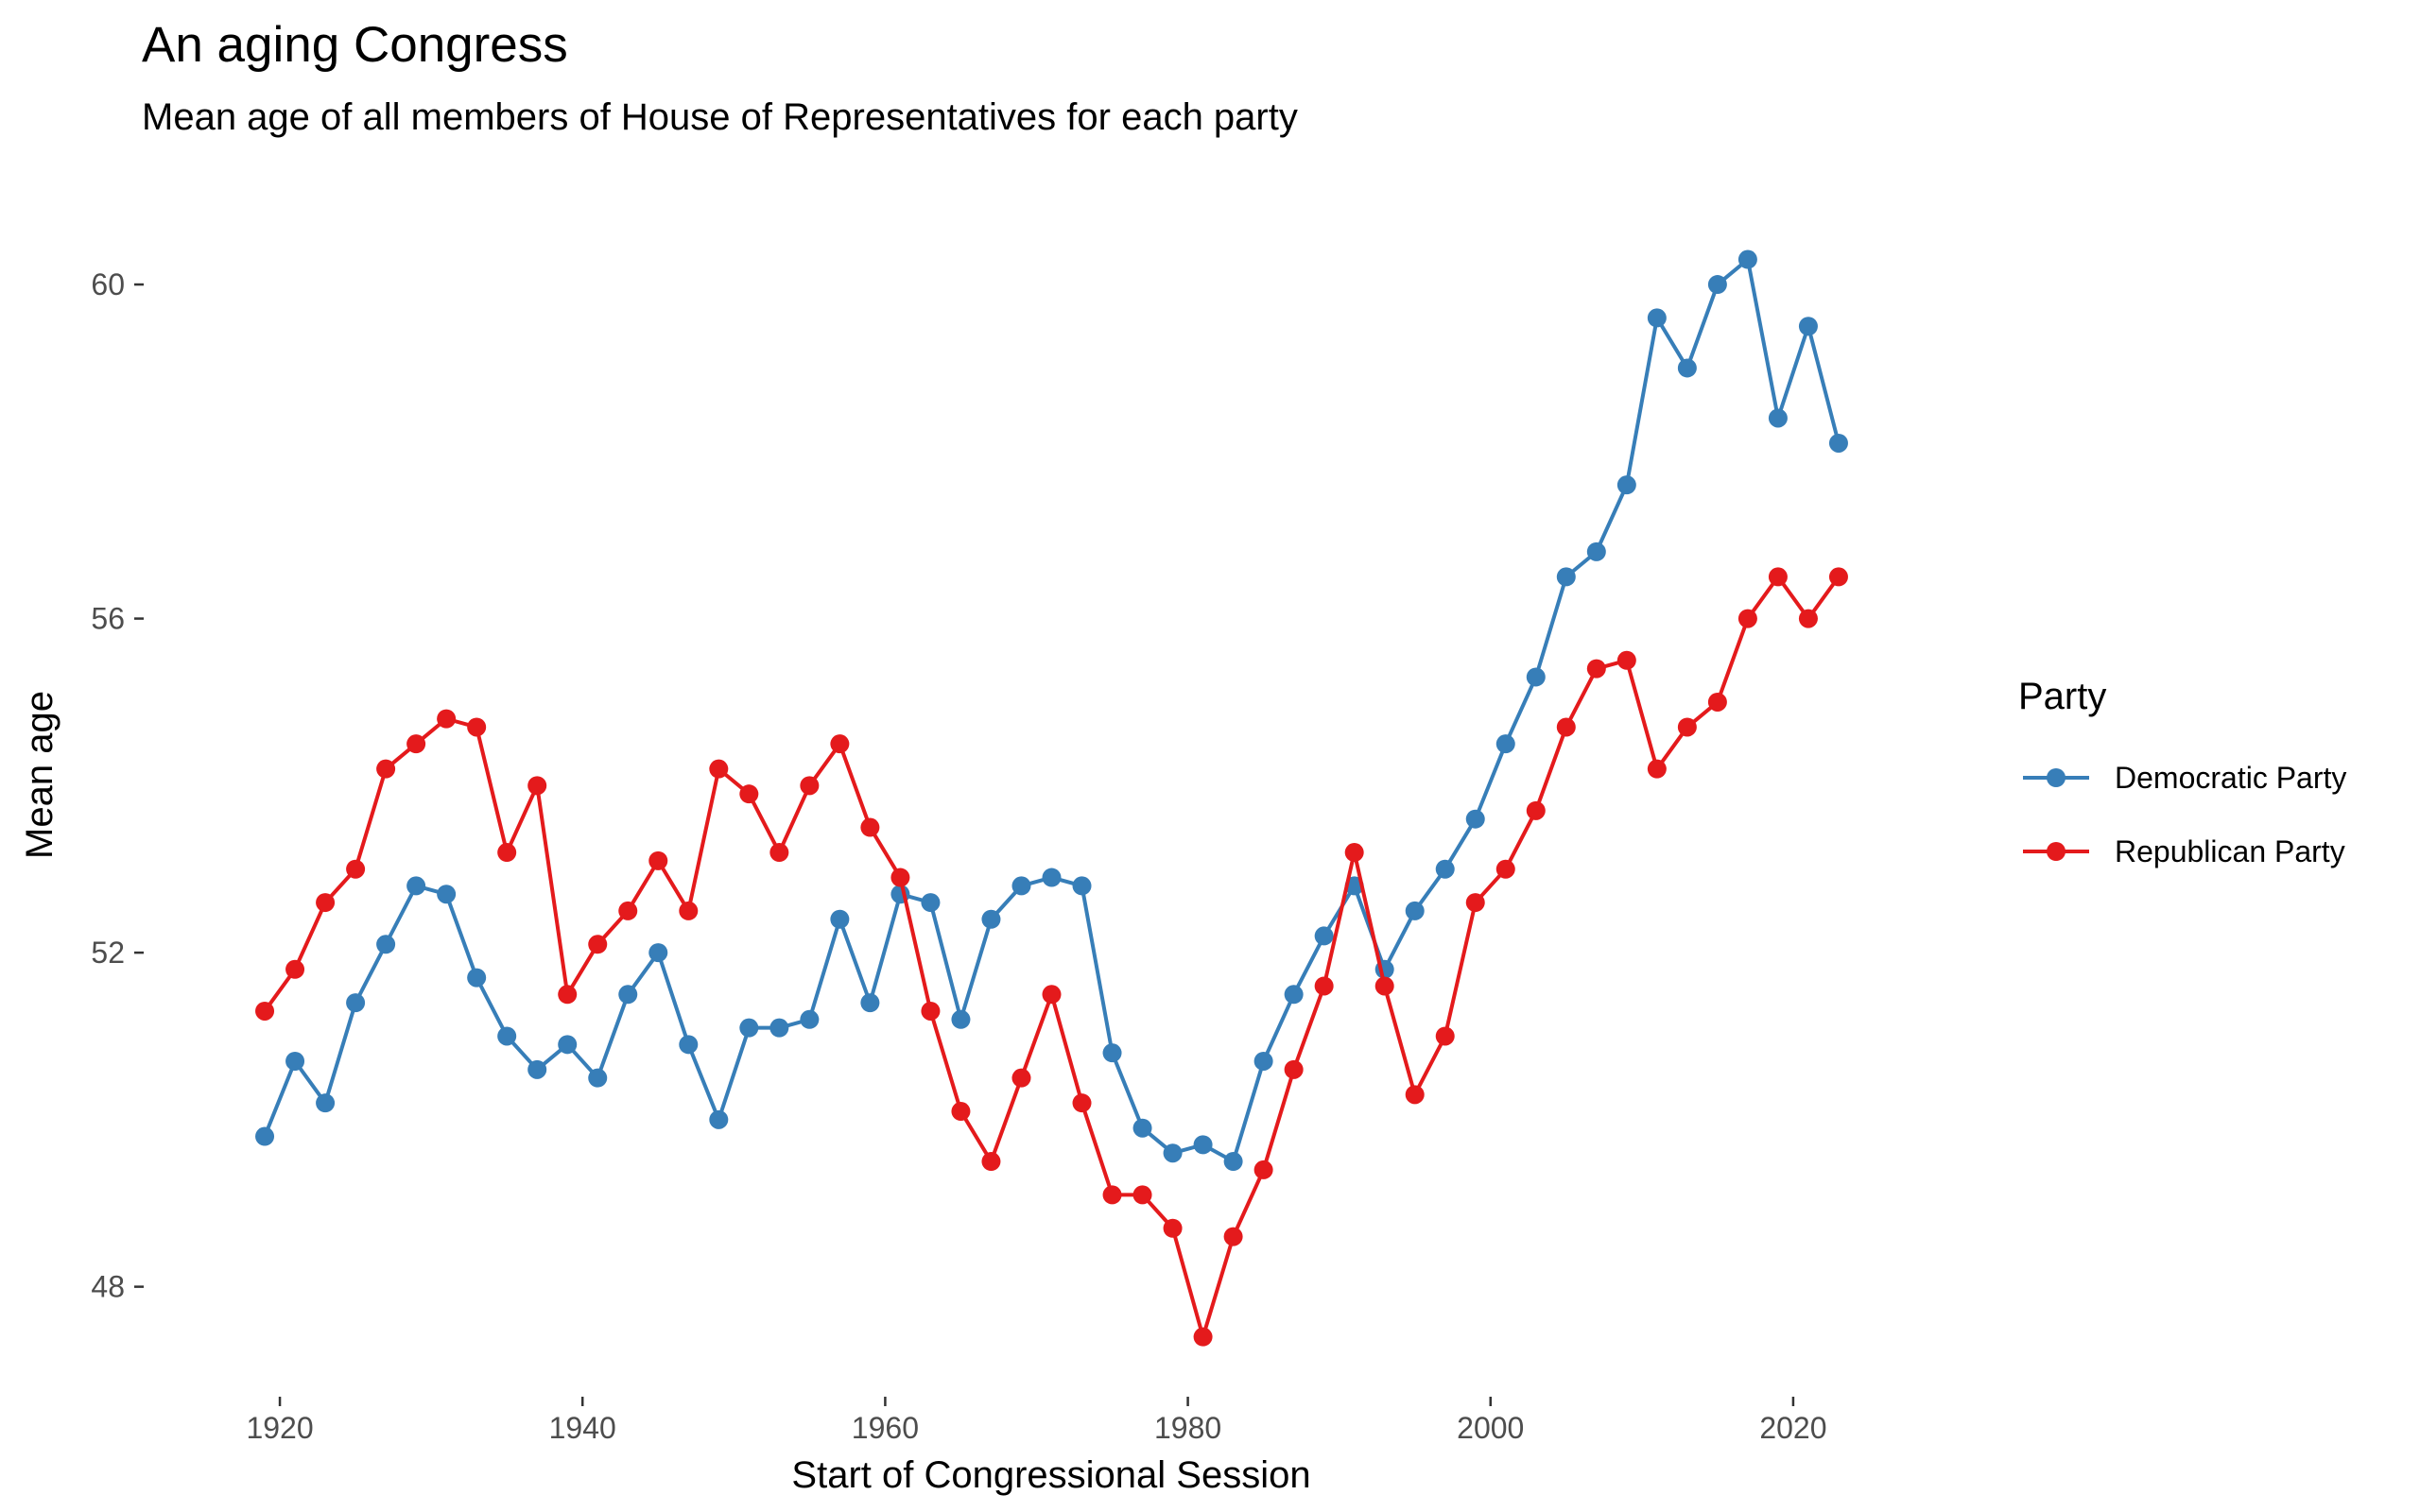 This screenshot has width=2420, height=1512. Describe the element at coordinates (108, 953) in the screenshot. I see `y-tick-label: 52` at that location.